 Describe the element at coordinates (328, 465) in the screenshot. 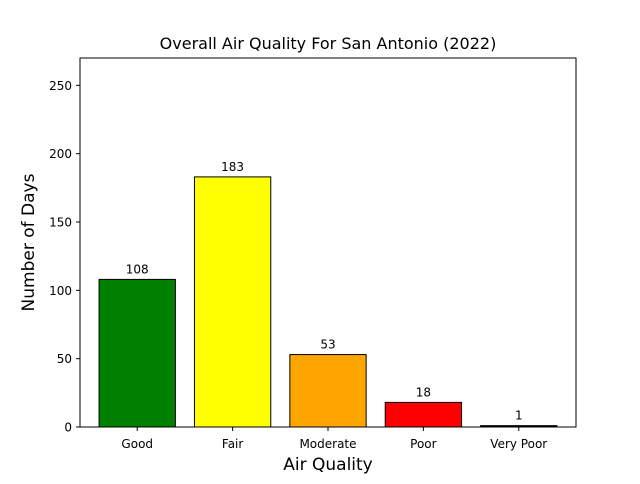

I see `x-axis-label: Air Quality` at that location.